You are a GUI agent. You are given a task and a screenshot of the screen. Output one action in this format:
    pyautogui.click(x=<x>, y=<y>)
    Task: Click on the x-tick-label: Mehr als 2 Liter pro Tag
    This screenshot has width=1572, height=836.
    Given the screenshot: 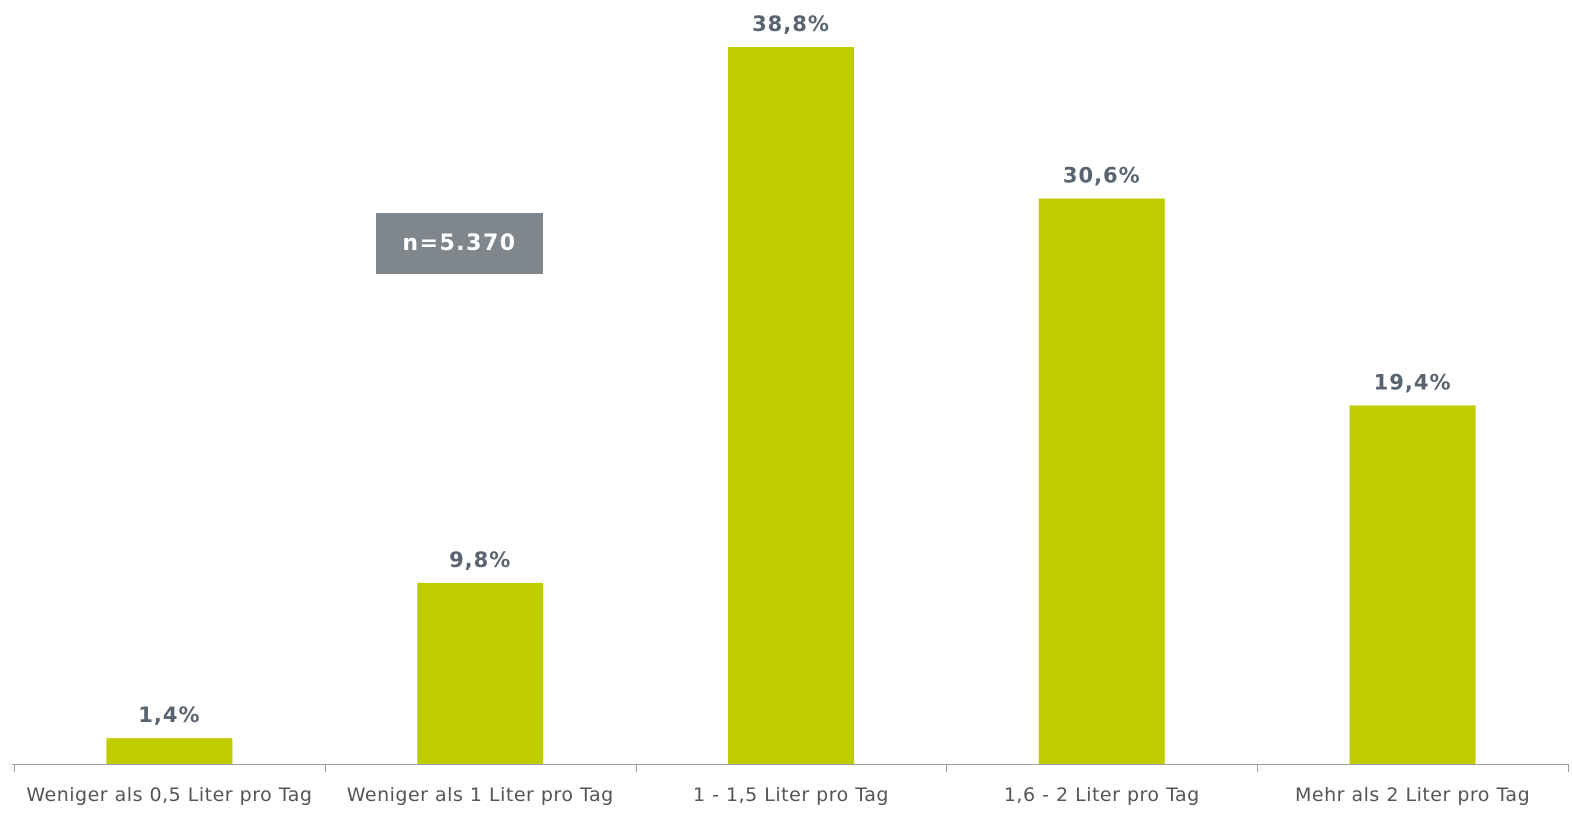 What is the action you would take?
    pyautogui.click(x=1413, y=795)
    